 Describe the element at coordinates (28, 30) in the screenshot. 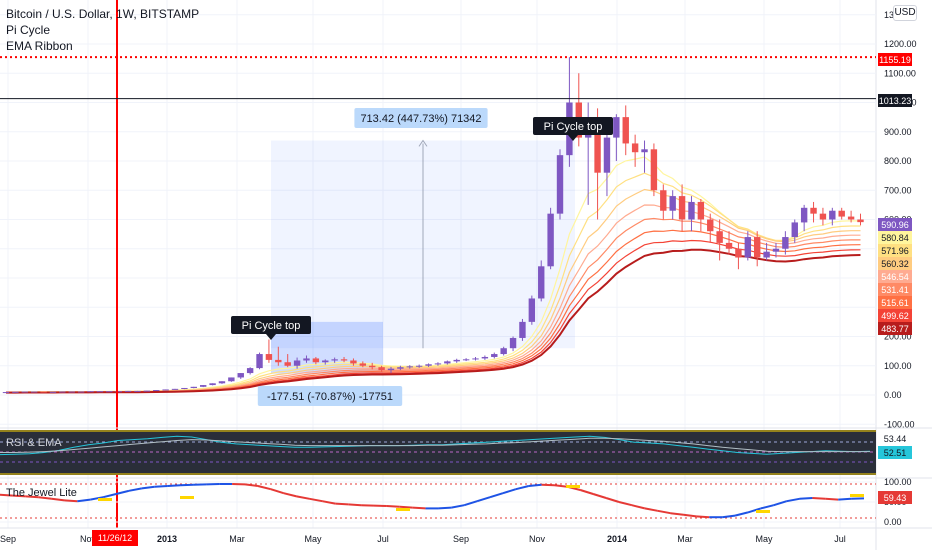

I see `pi-cycle-indicator-label: Pi Cycle` at that location.